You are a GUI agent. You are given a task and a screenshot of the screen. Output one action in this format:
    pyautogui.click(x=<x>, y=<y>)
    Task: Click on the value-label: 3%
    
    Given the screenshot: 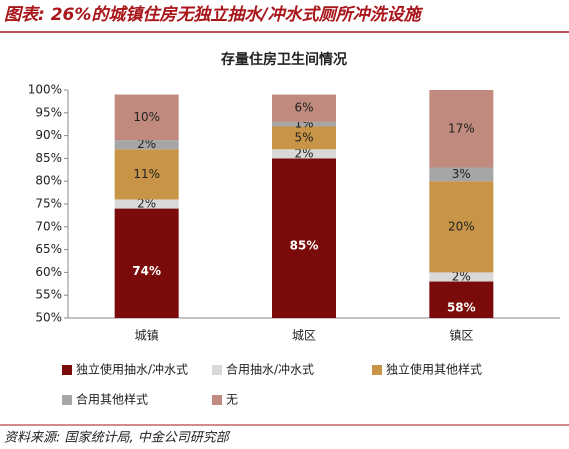 What is the action you would take?
    pyautogui.click(x=461, y=174)
    